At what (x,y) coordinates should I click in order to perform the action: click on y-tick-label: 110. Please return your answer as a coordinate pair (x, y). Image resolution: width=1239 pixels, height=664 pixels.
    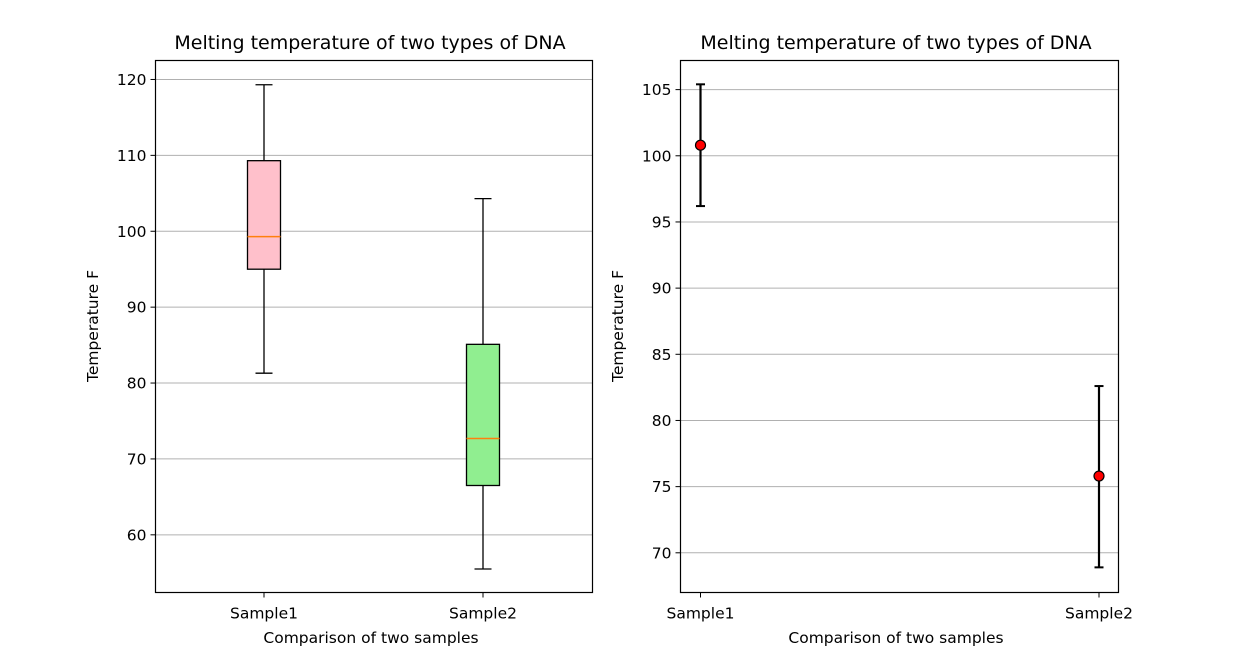
    Looking at the image, I should click on (132, 156).